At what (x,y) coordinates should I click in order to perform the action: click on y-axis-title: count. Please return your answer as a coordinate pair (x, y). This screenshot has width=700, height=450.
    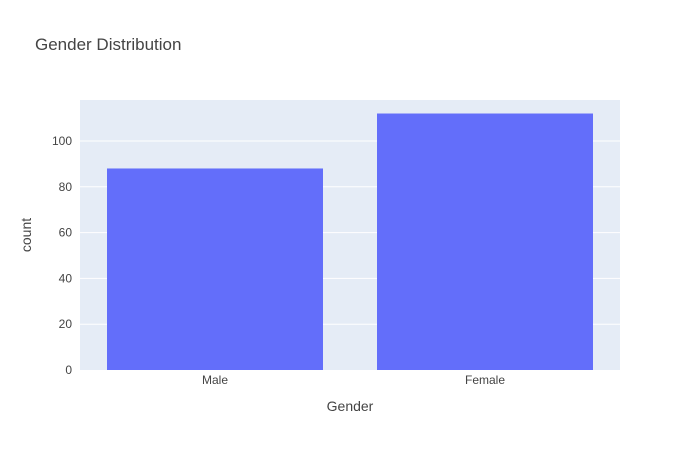
    Looking at the image, I should click on (26, 235).